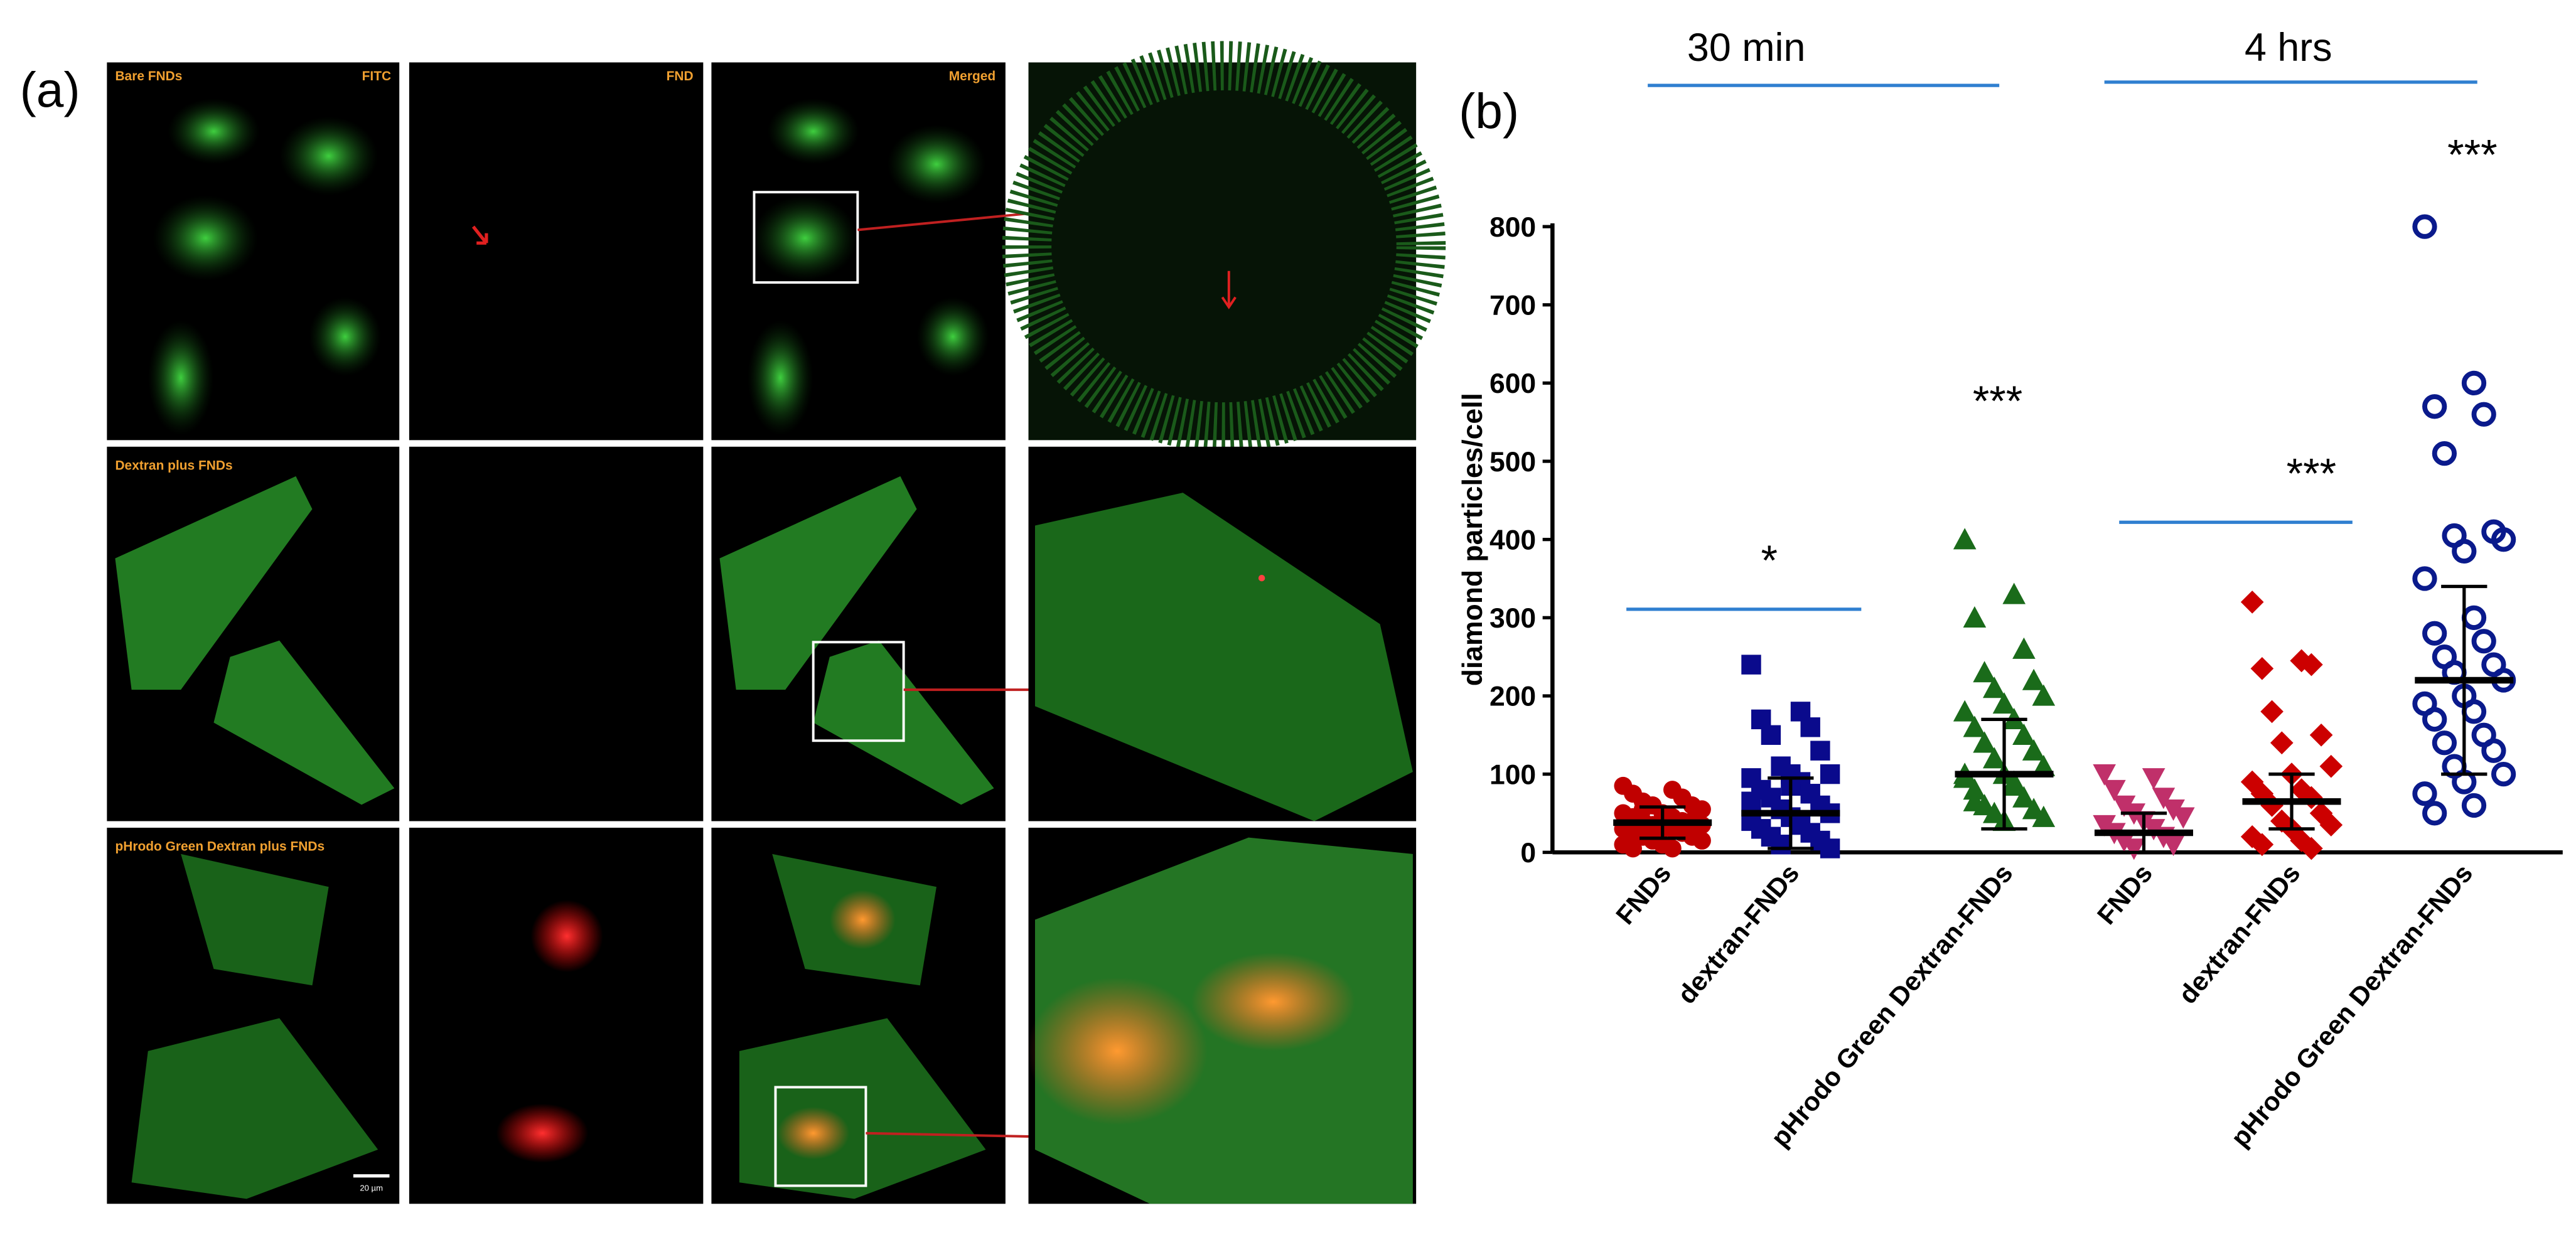 The image size is (2576, 1235). Describe the element at coordinates (1261, 578) in the screenshot. I see `particle` at that location.